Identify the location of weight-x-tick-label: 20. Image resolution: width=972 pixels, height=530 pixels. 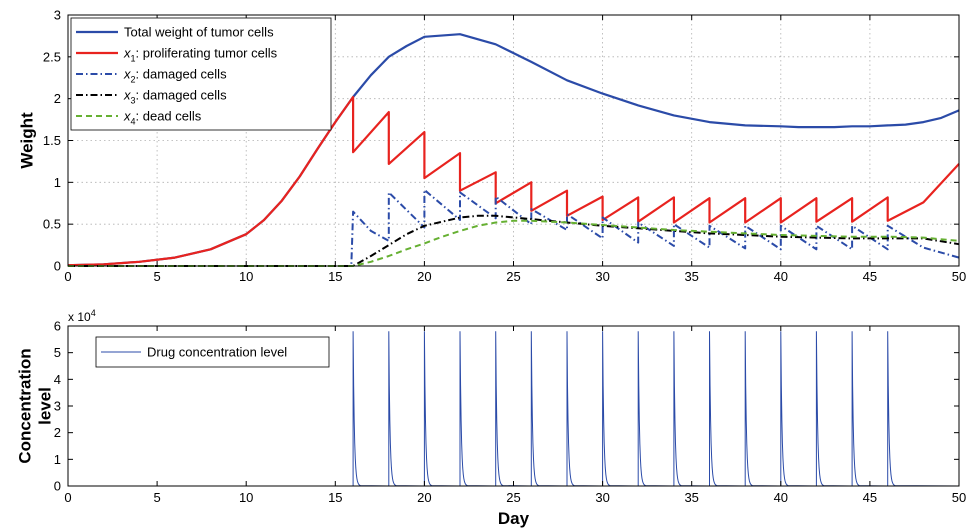
(424, 276).